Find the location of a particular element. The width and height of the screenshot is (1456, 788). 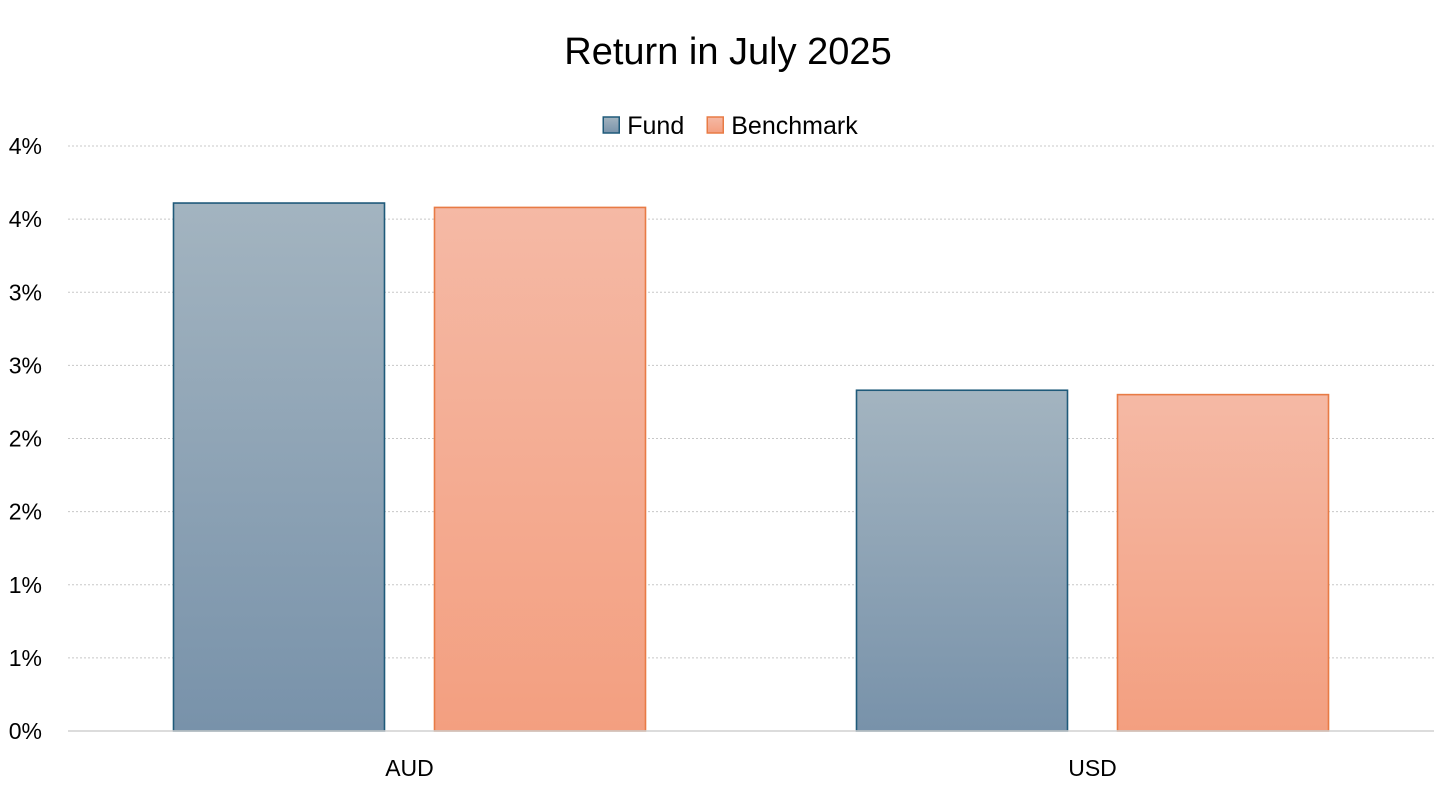

x-axis: AUD USD is located at coordinates (751, 755).